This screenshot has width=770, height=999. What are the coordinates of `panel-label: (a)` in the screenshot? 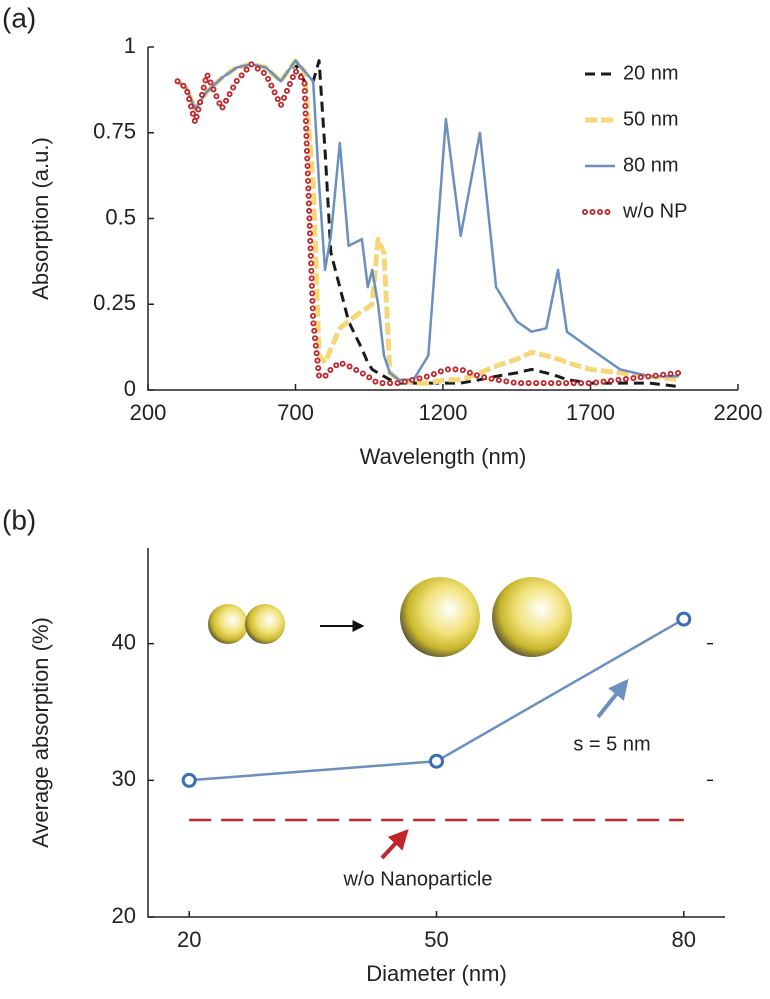 It's located at (19, 17).